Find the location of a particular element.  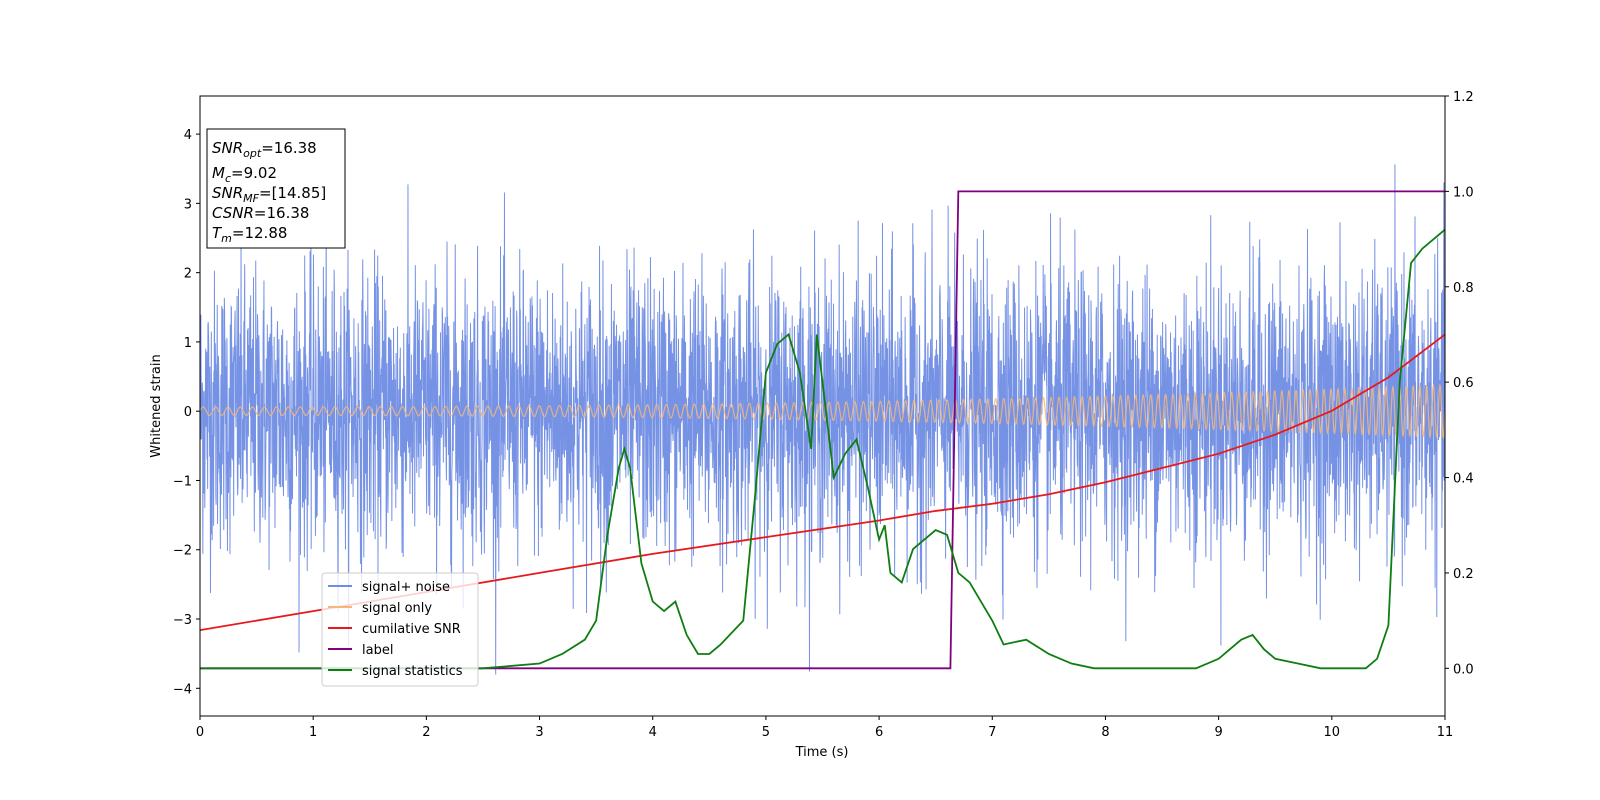

x-tick-label: 1 is located at coordinates (313, 732).